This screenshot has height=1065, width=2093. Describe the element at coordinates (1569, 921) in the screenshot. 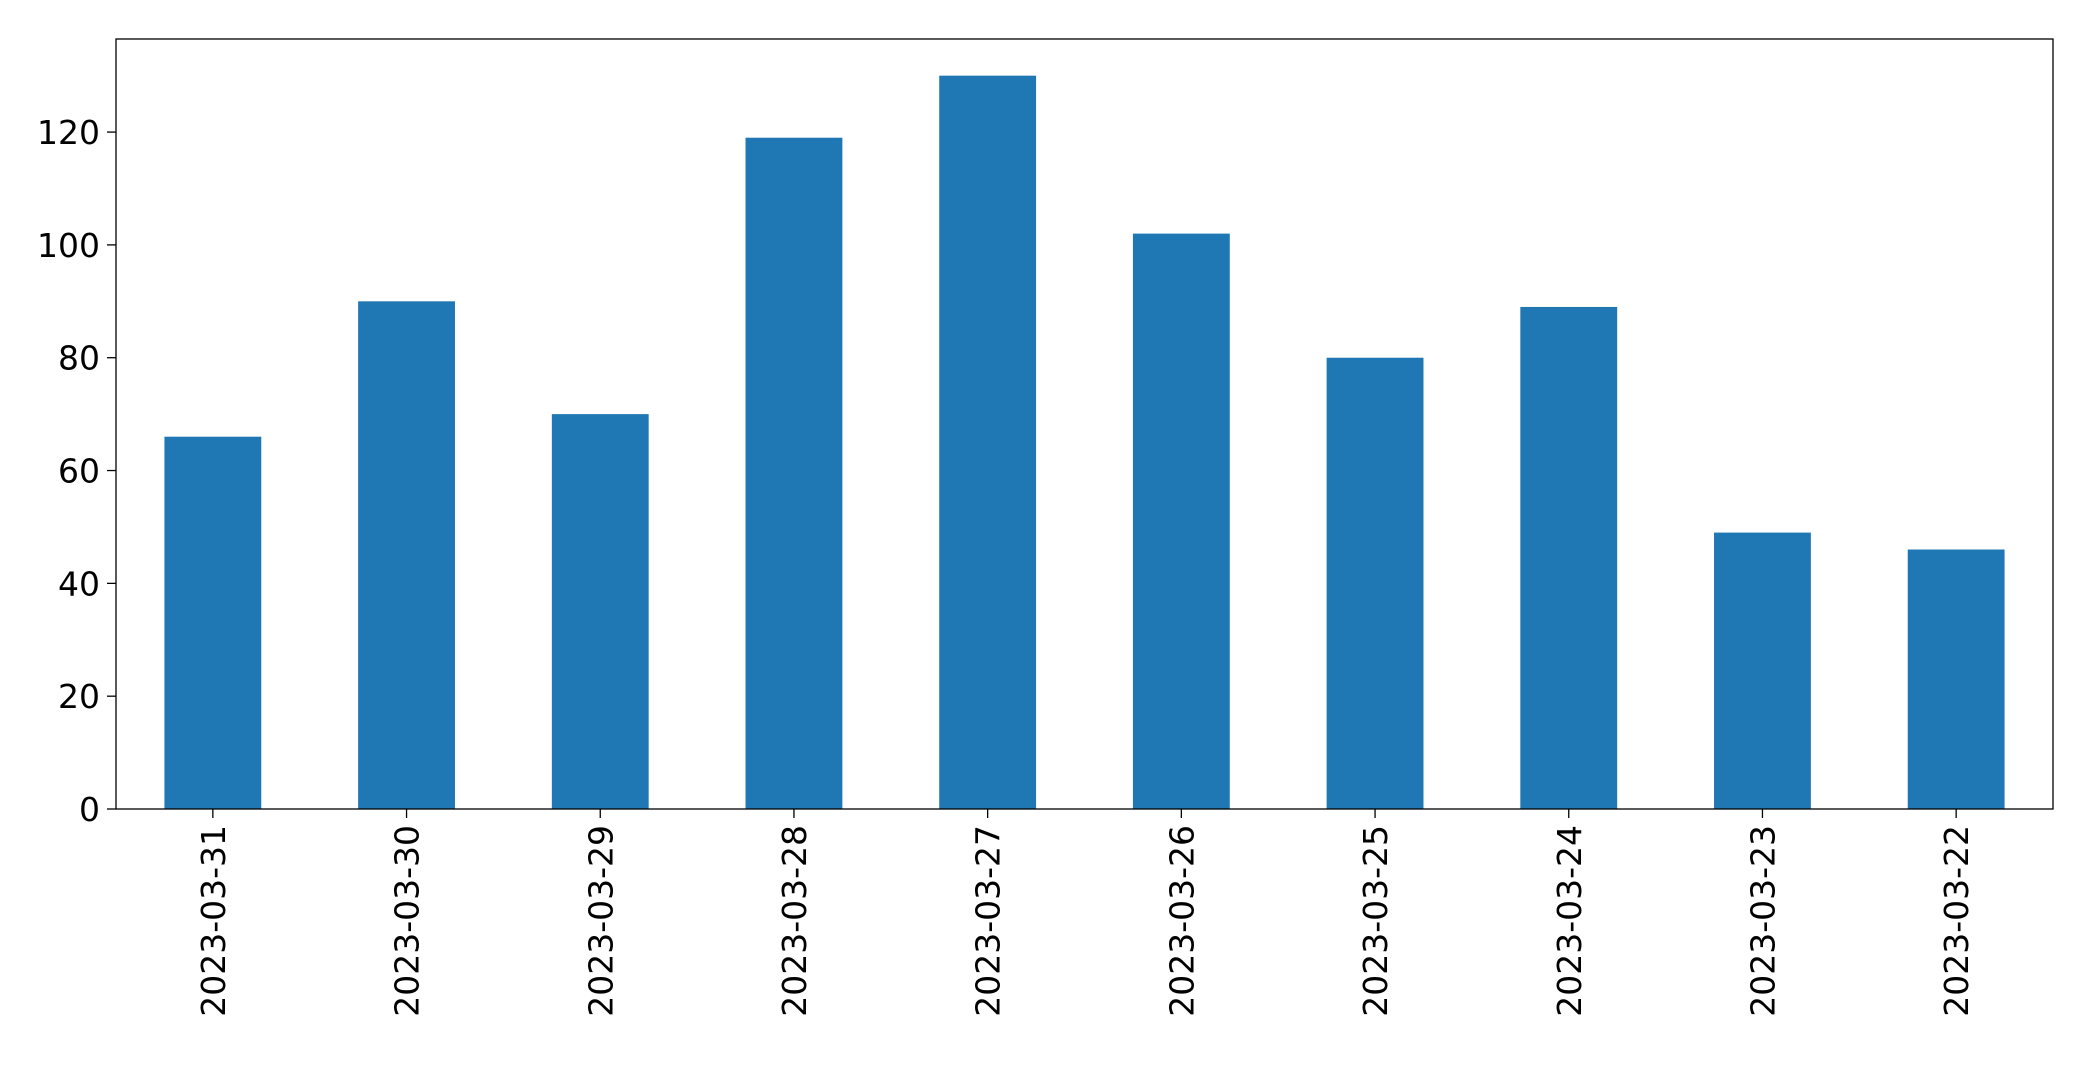

I see `x-tick-label: 2023-03-24` at that location.